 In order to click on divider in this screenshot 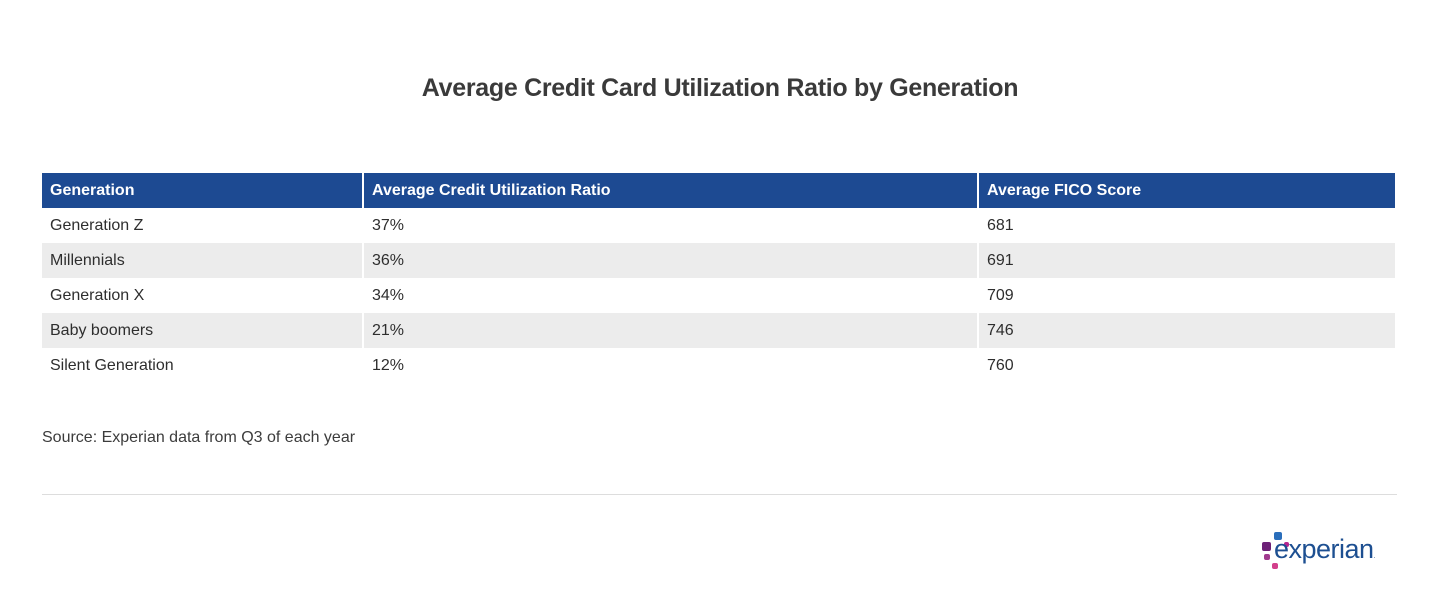, I will do `click(719, 494)`.